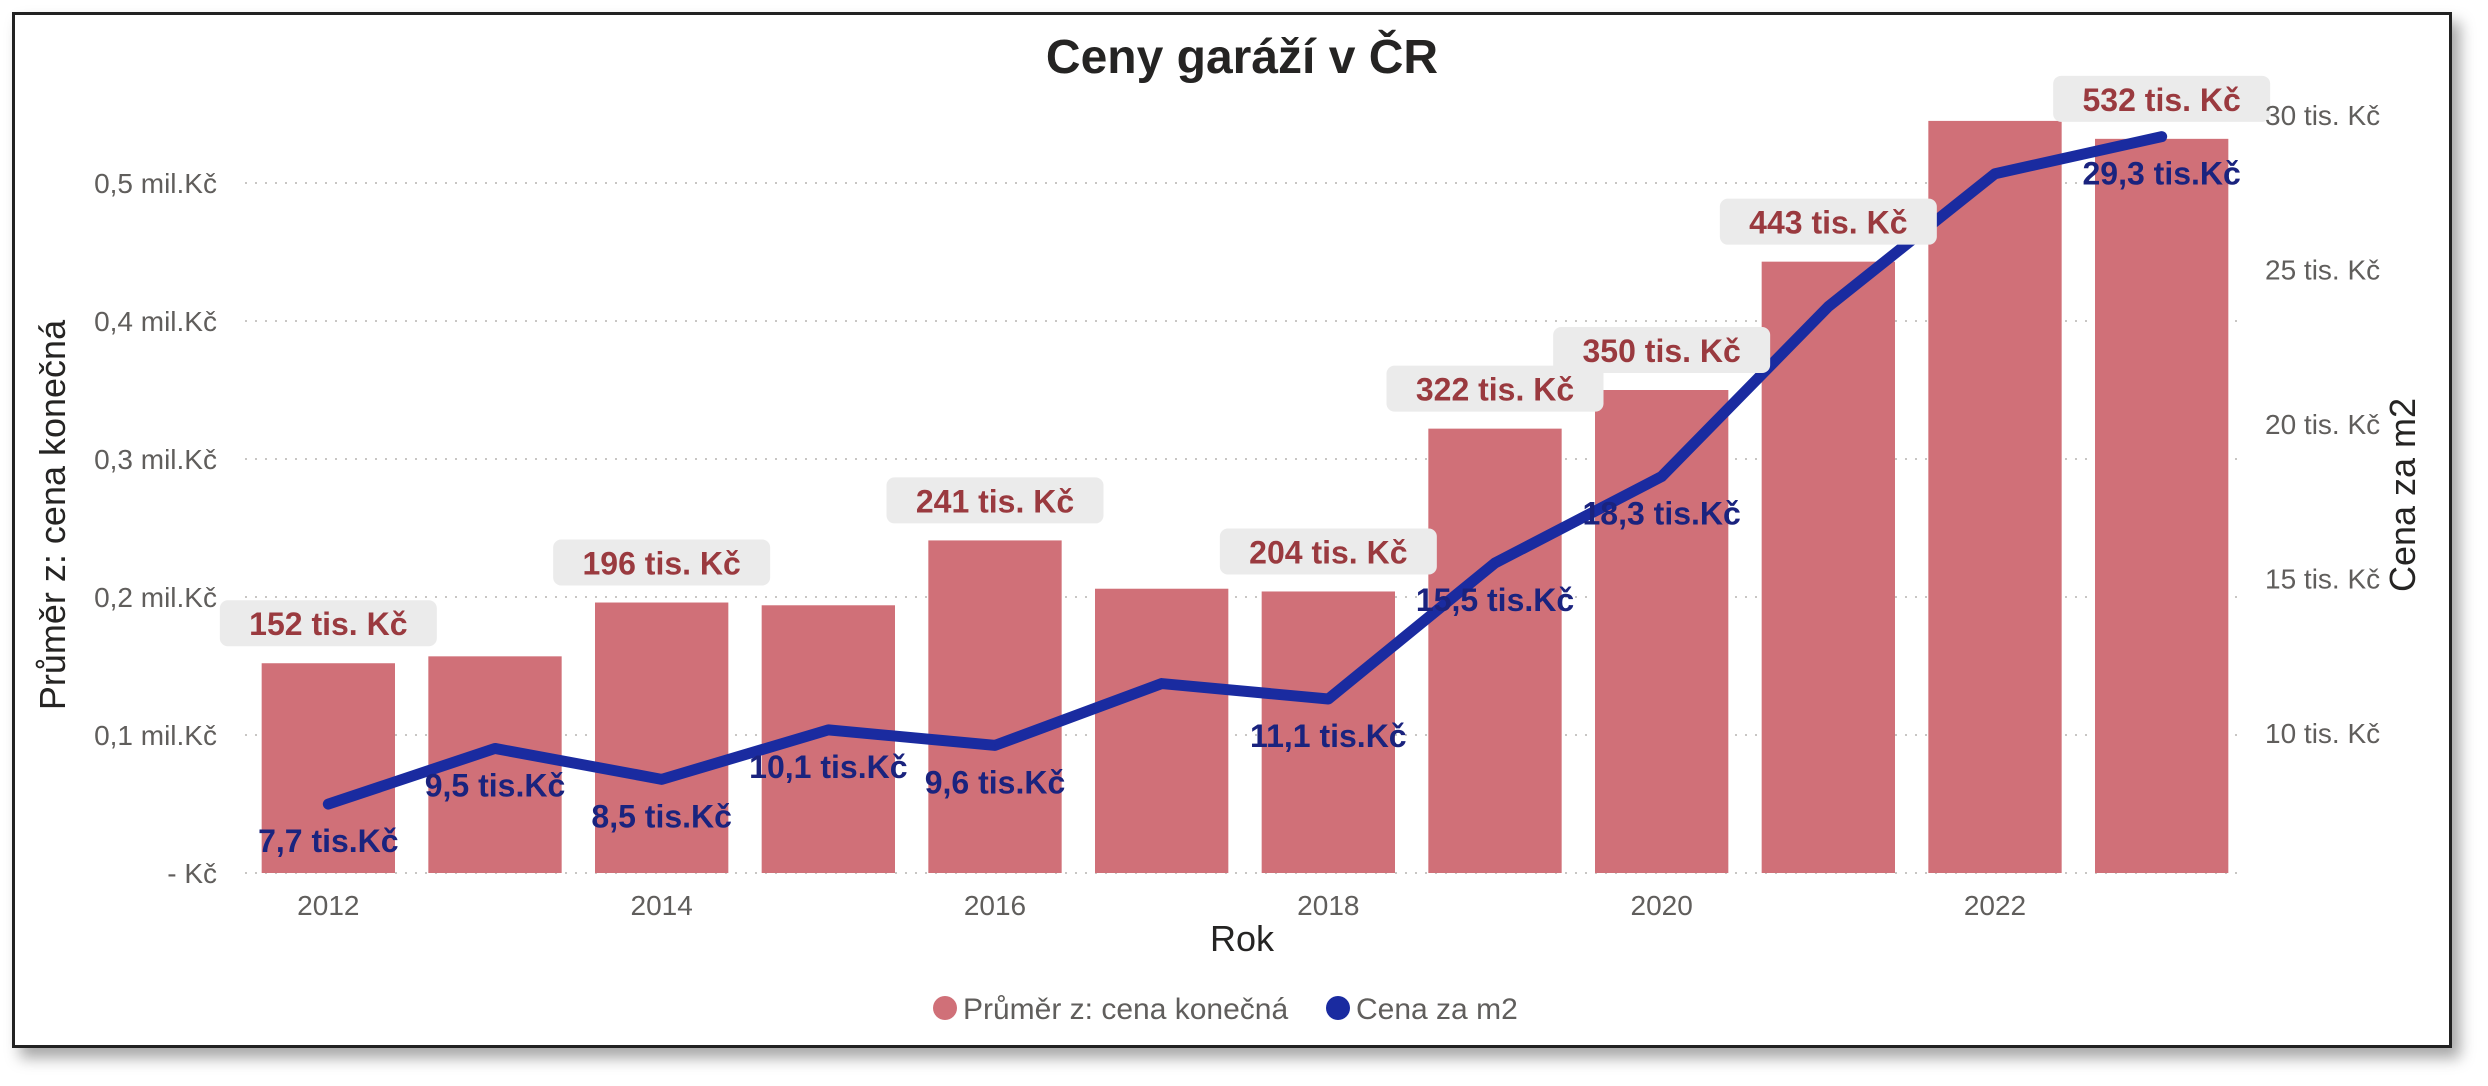  I want to click on bar-data-label: 196 tis. Kč, so click(662, 564).